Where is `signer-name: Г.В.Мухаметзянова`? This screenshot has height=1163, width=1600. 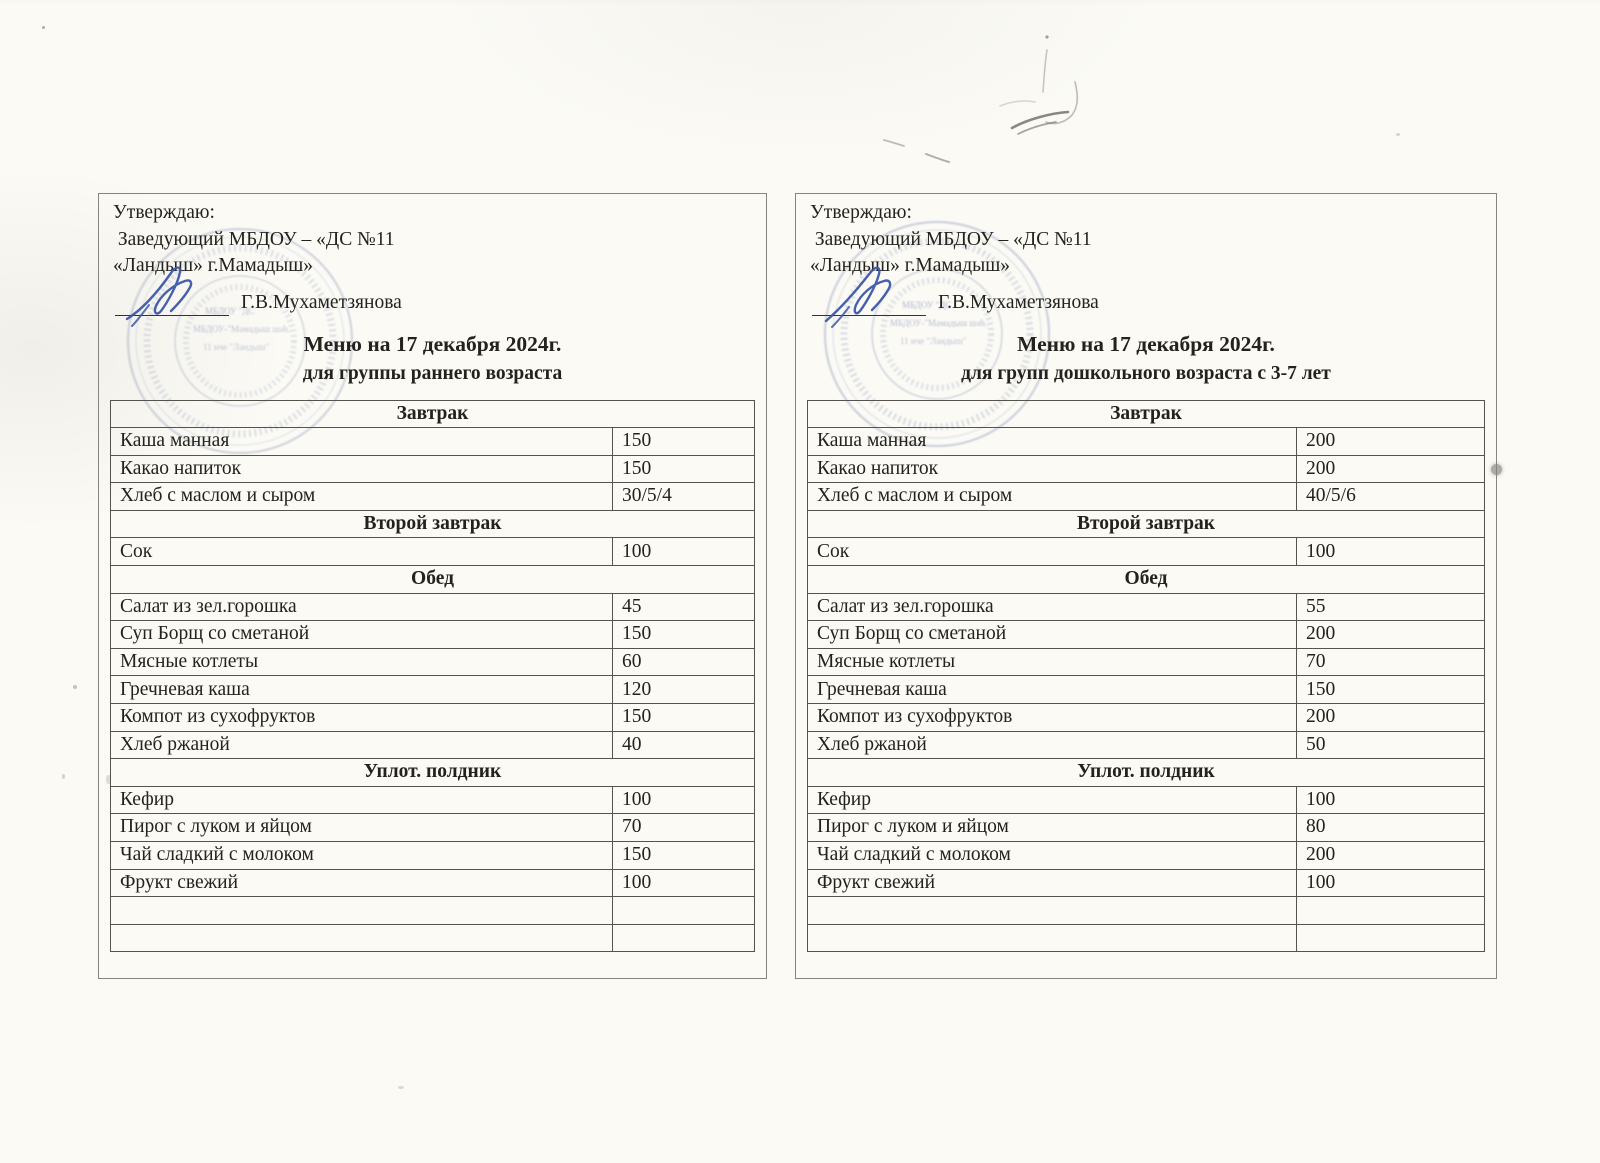 signer-name: Г.В.Мухаметзянова is located at coordinates (1018, 302).